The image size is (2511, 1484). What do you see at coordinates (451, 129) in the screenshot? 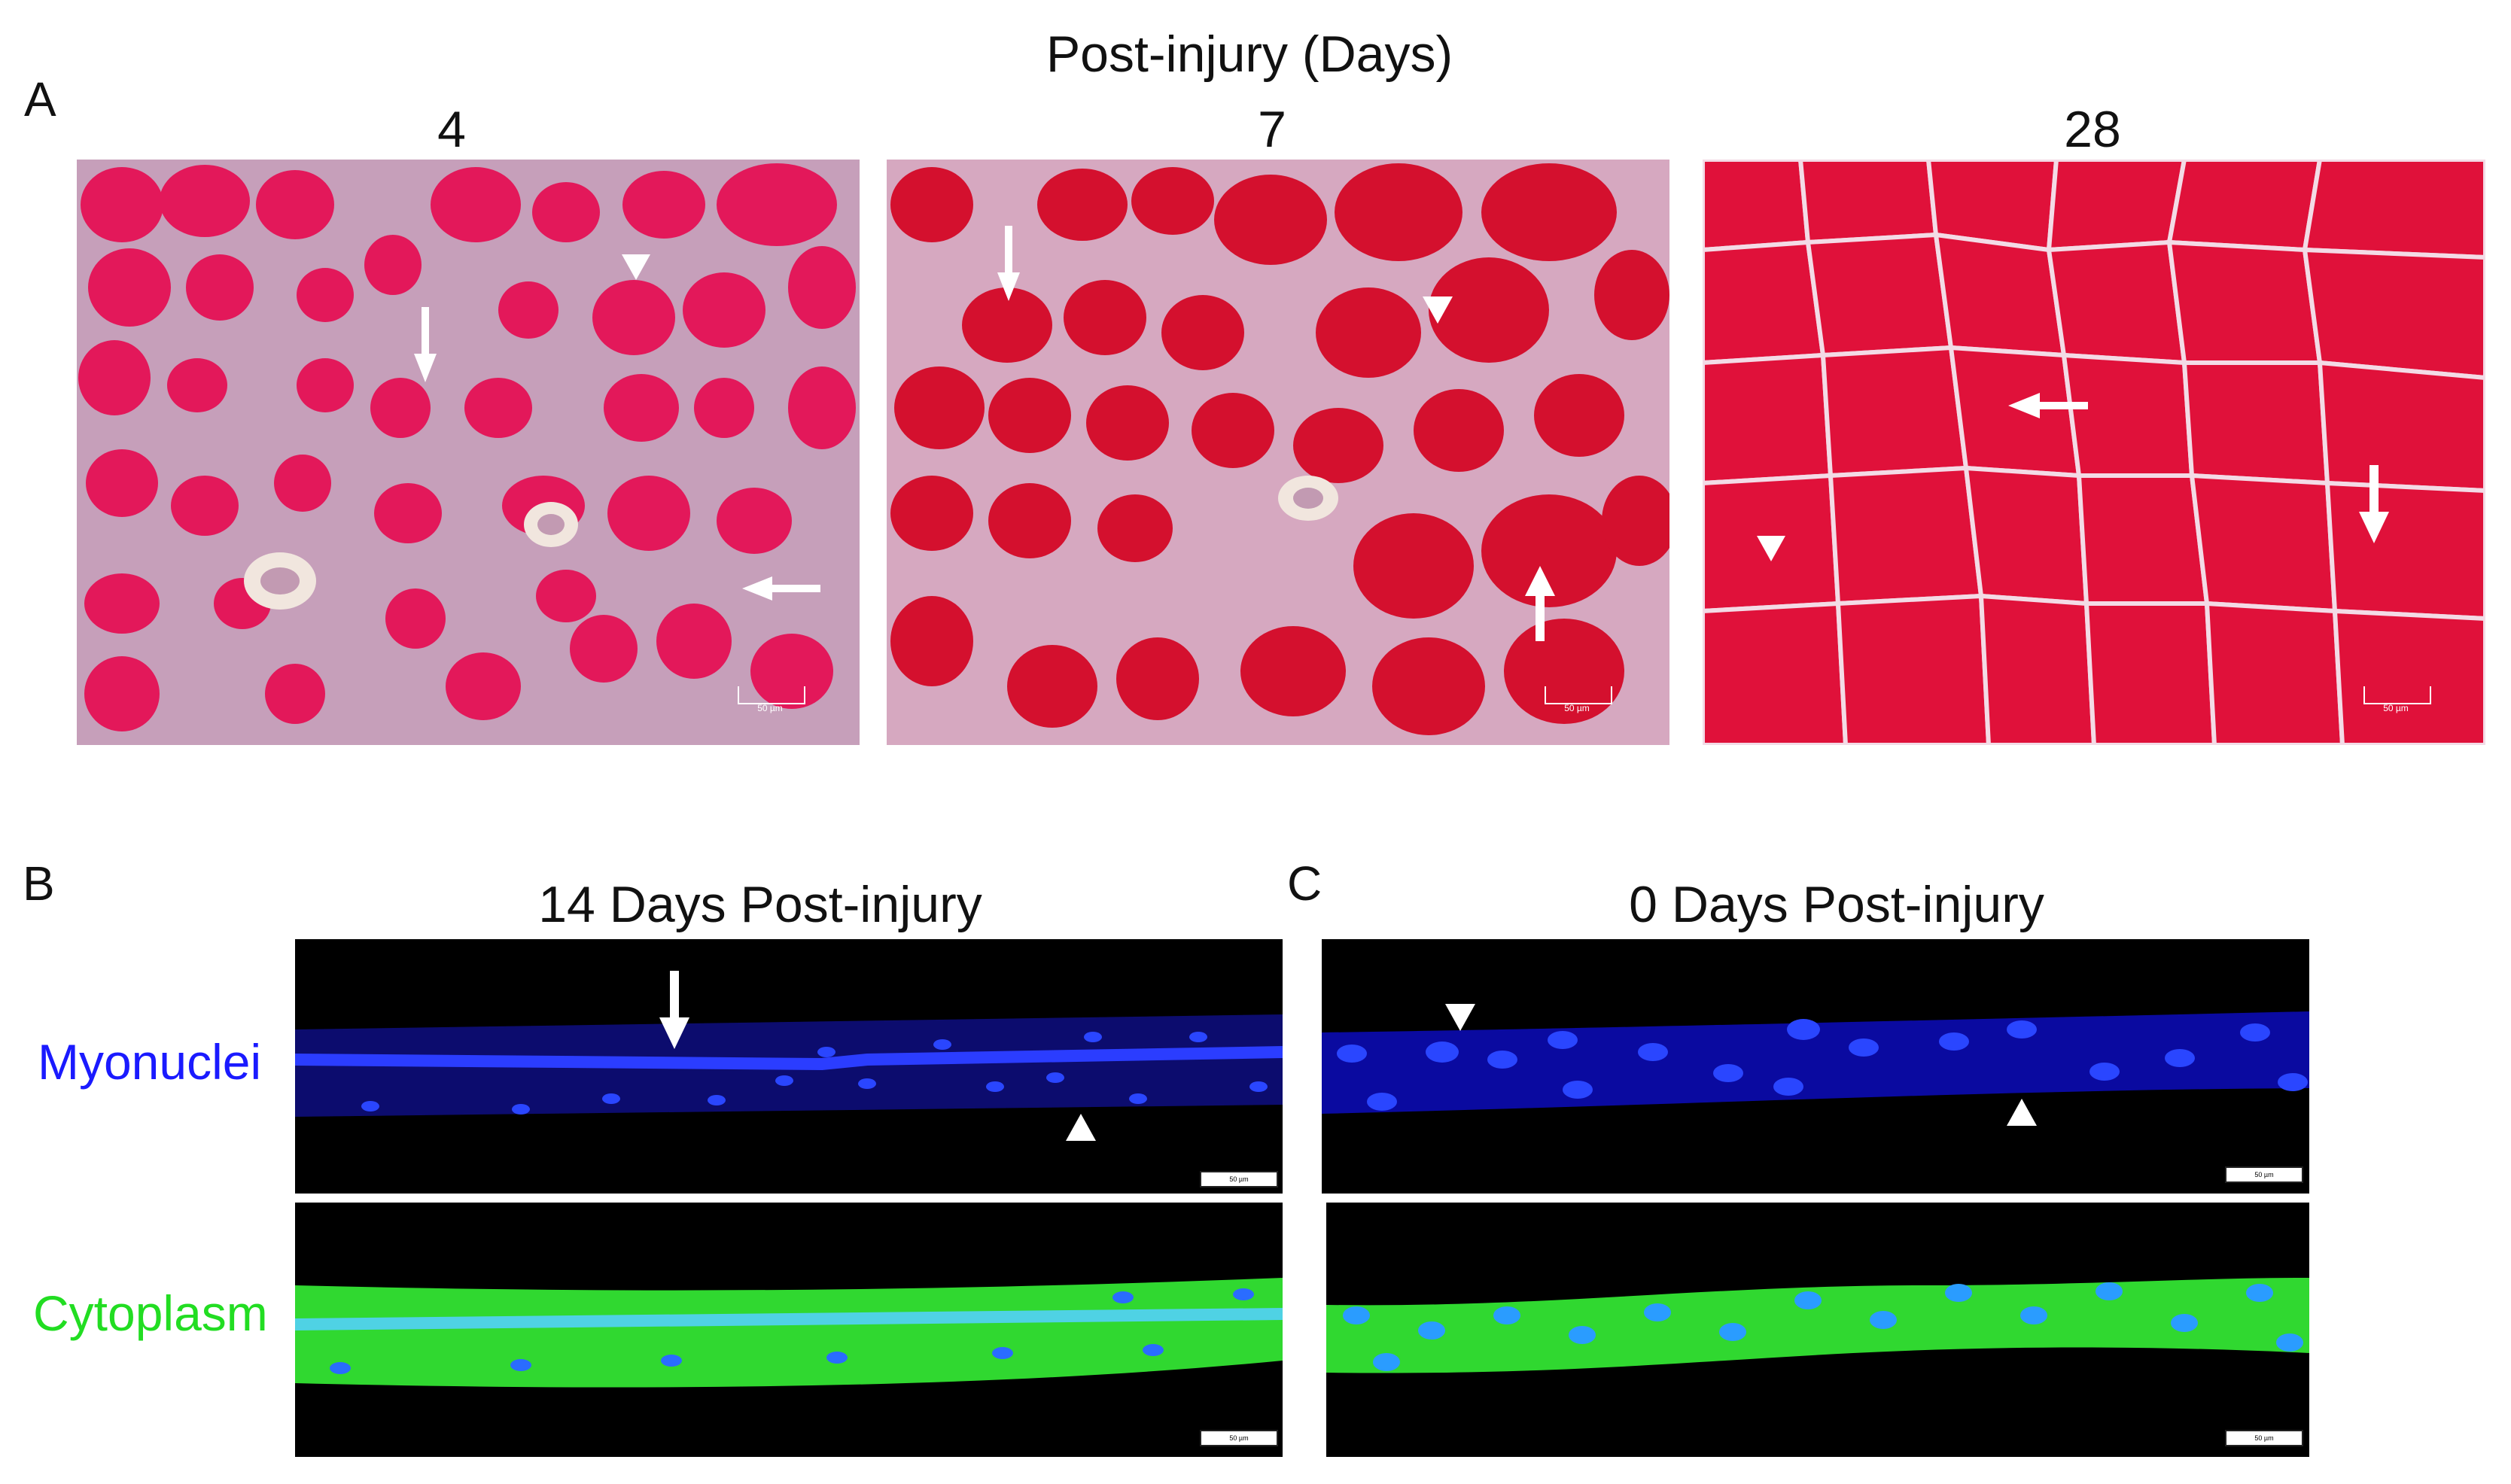
I see `day-label-4: 4` at bounding box center [451, 129].